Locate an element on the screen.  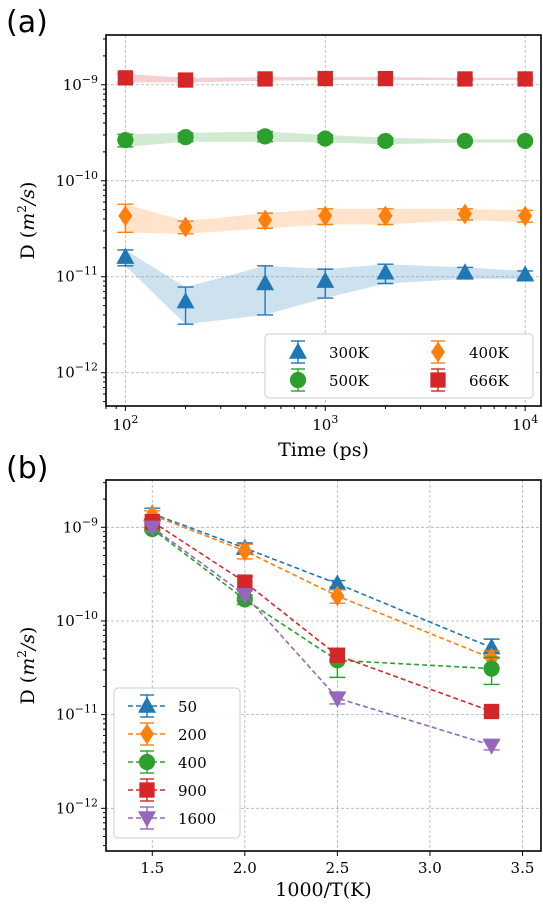
legend-marker-500K is located at coordinates (298, 380).